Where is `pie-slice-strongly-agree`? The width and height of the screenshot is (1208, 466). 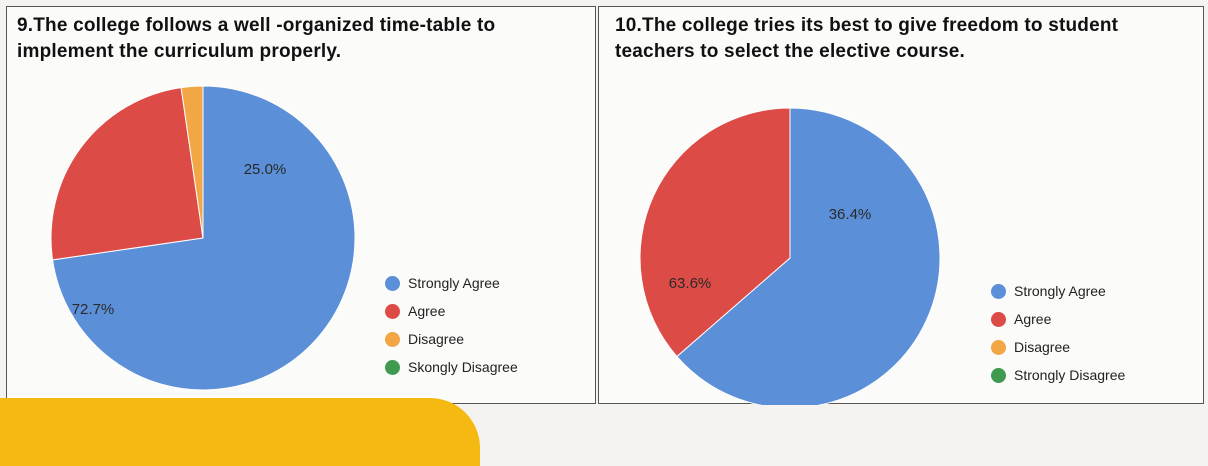 pie-slice-strongly-agree is located at coordinates (808, 256).